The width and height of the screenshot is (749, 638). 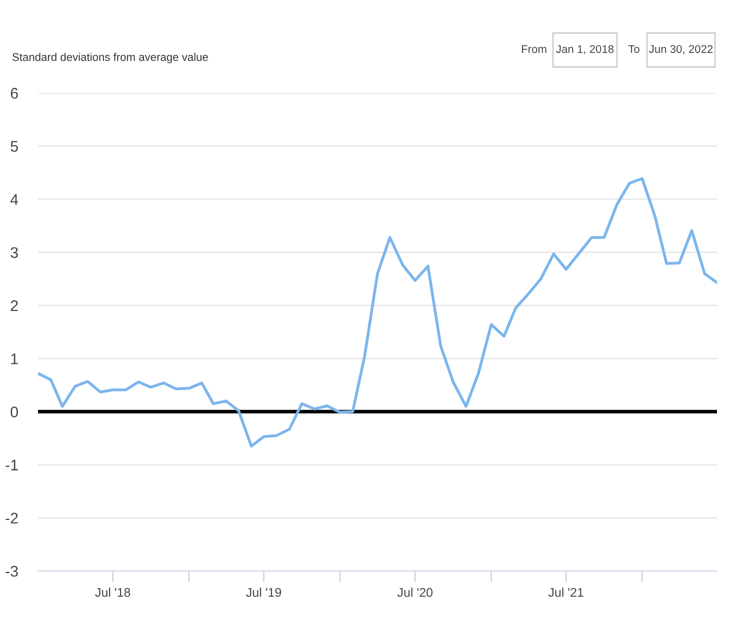 I want to click on y-tick-label: -3, so click(x=12, y=571).